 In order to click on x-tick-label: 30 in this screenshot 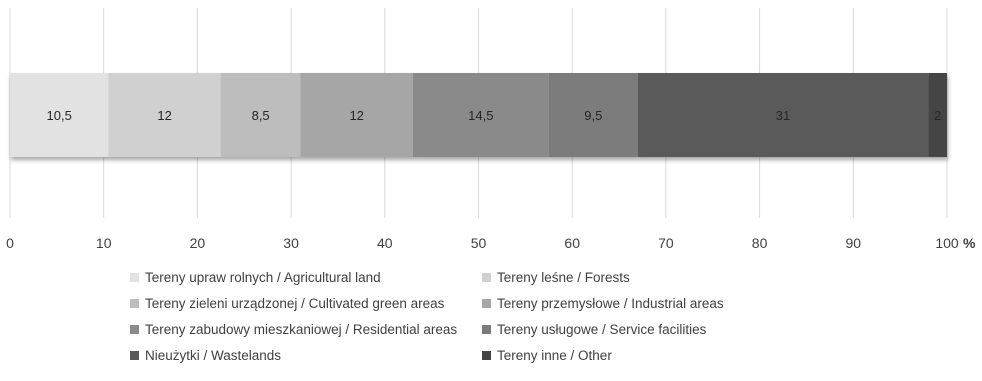, I will do `click(291, 243)`.